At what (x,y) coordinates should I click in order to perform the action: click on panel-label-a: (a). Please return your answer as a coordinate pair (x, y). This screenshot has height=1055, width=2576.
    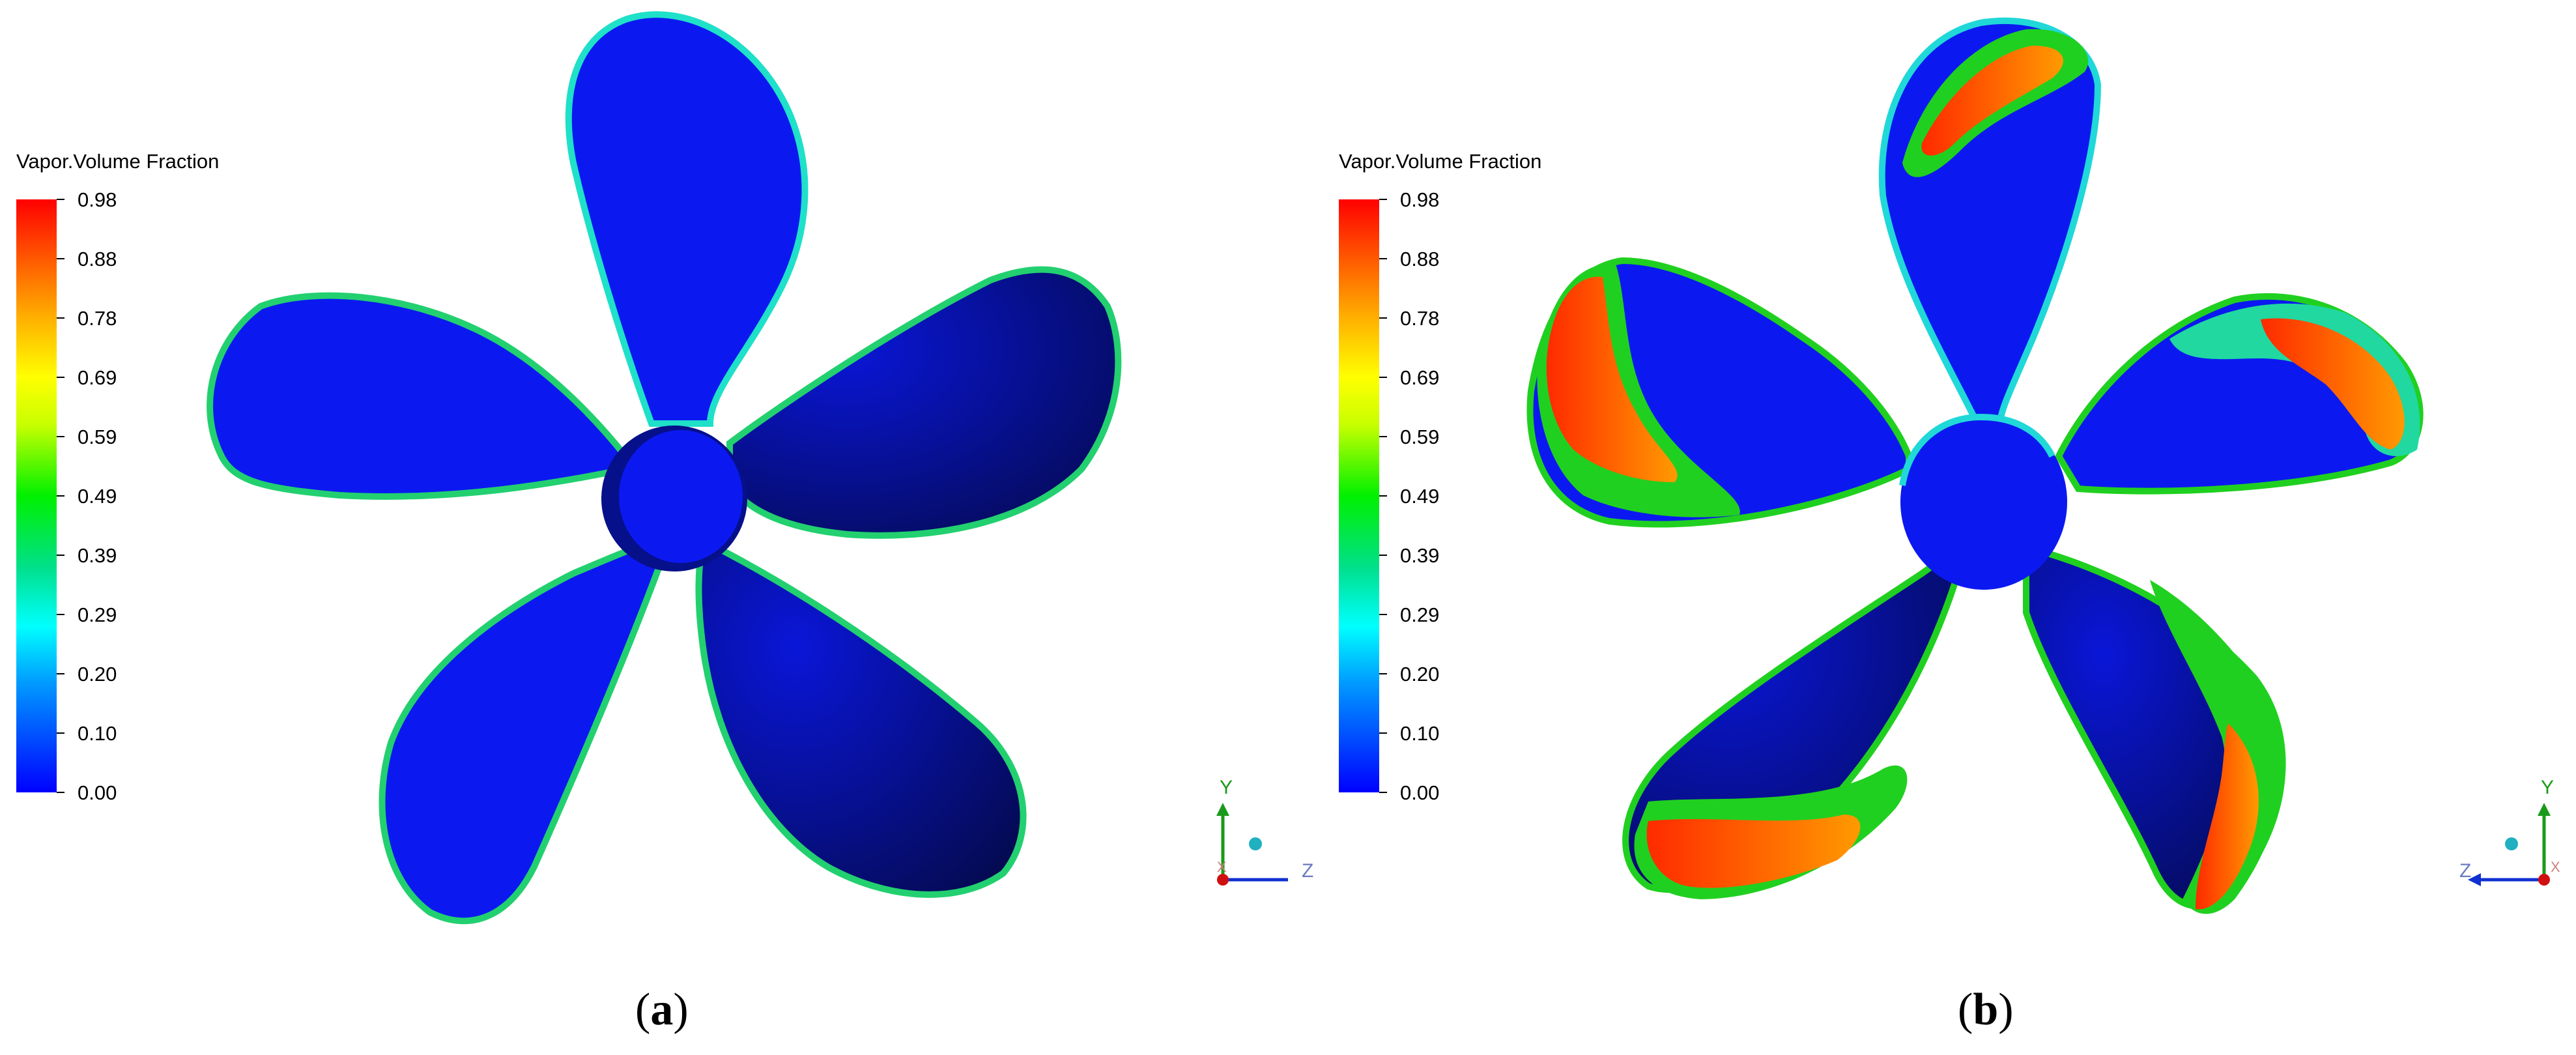
    Looking at the image, I should click on (662, 1010).